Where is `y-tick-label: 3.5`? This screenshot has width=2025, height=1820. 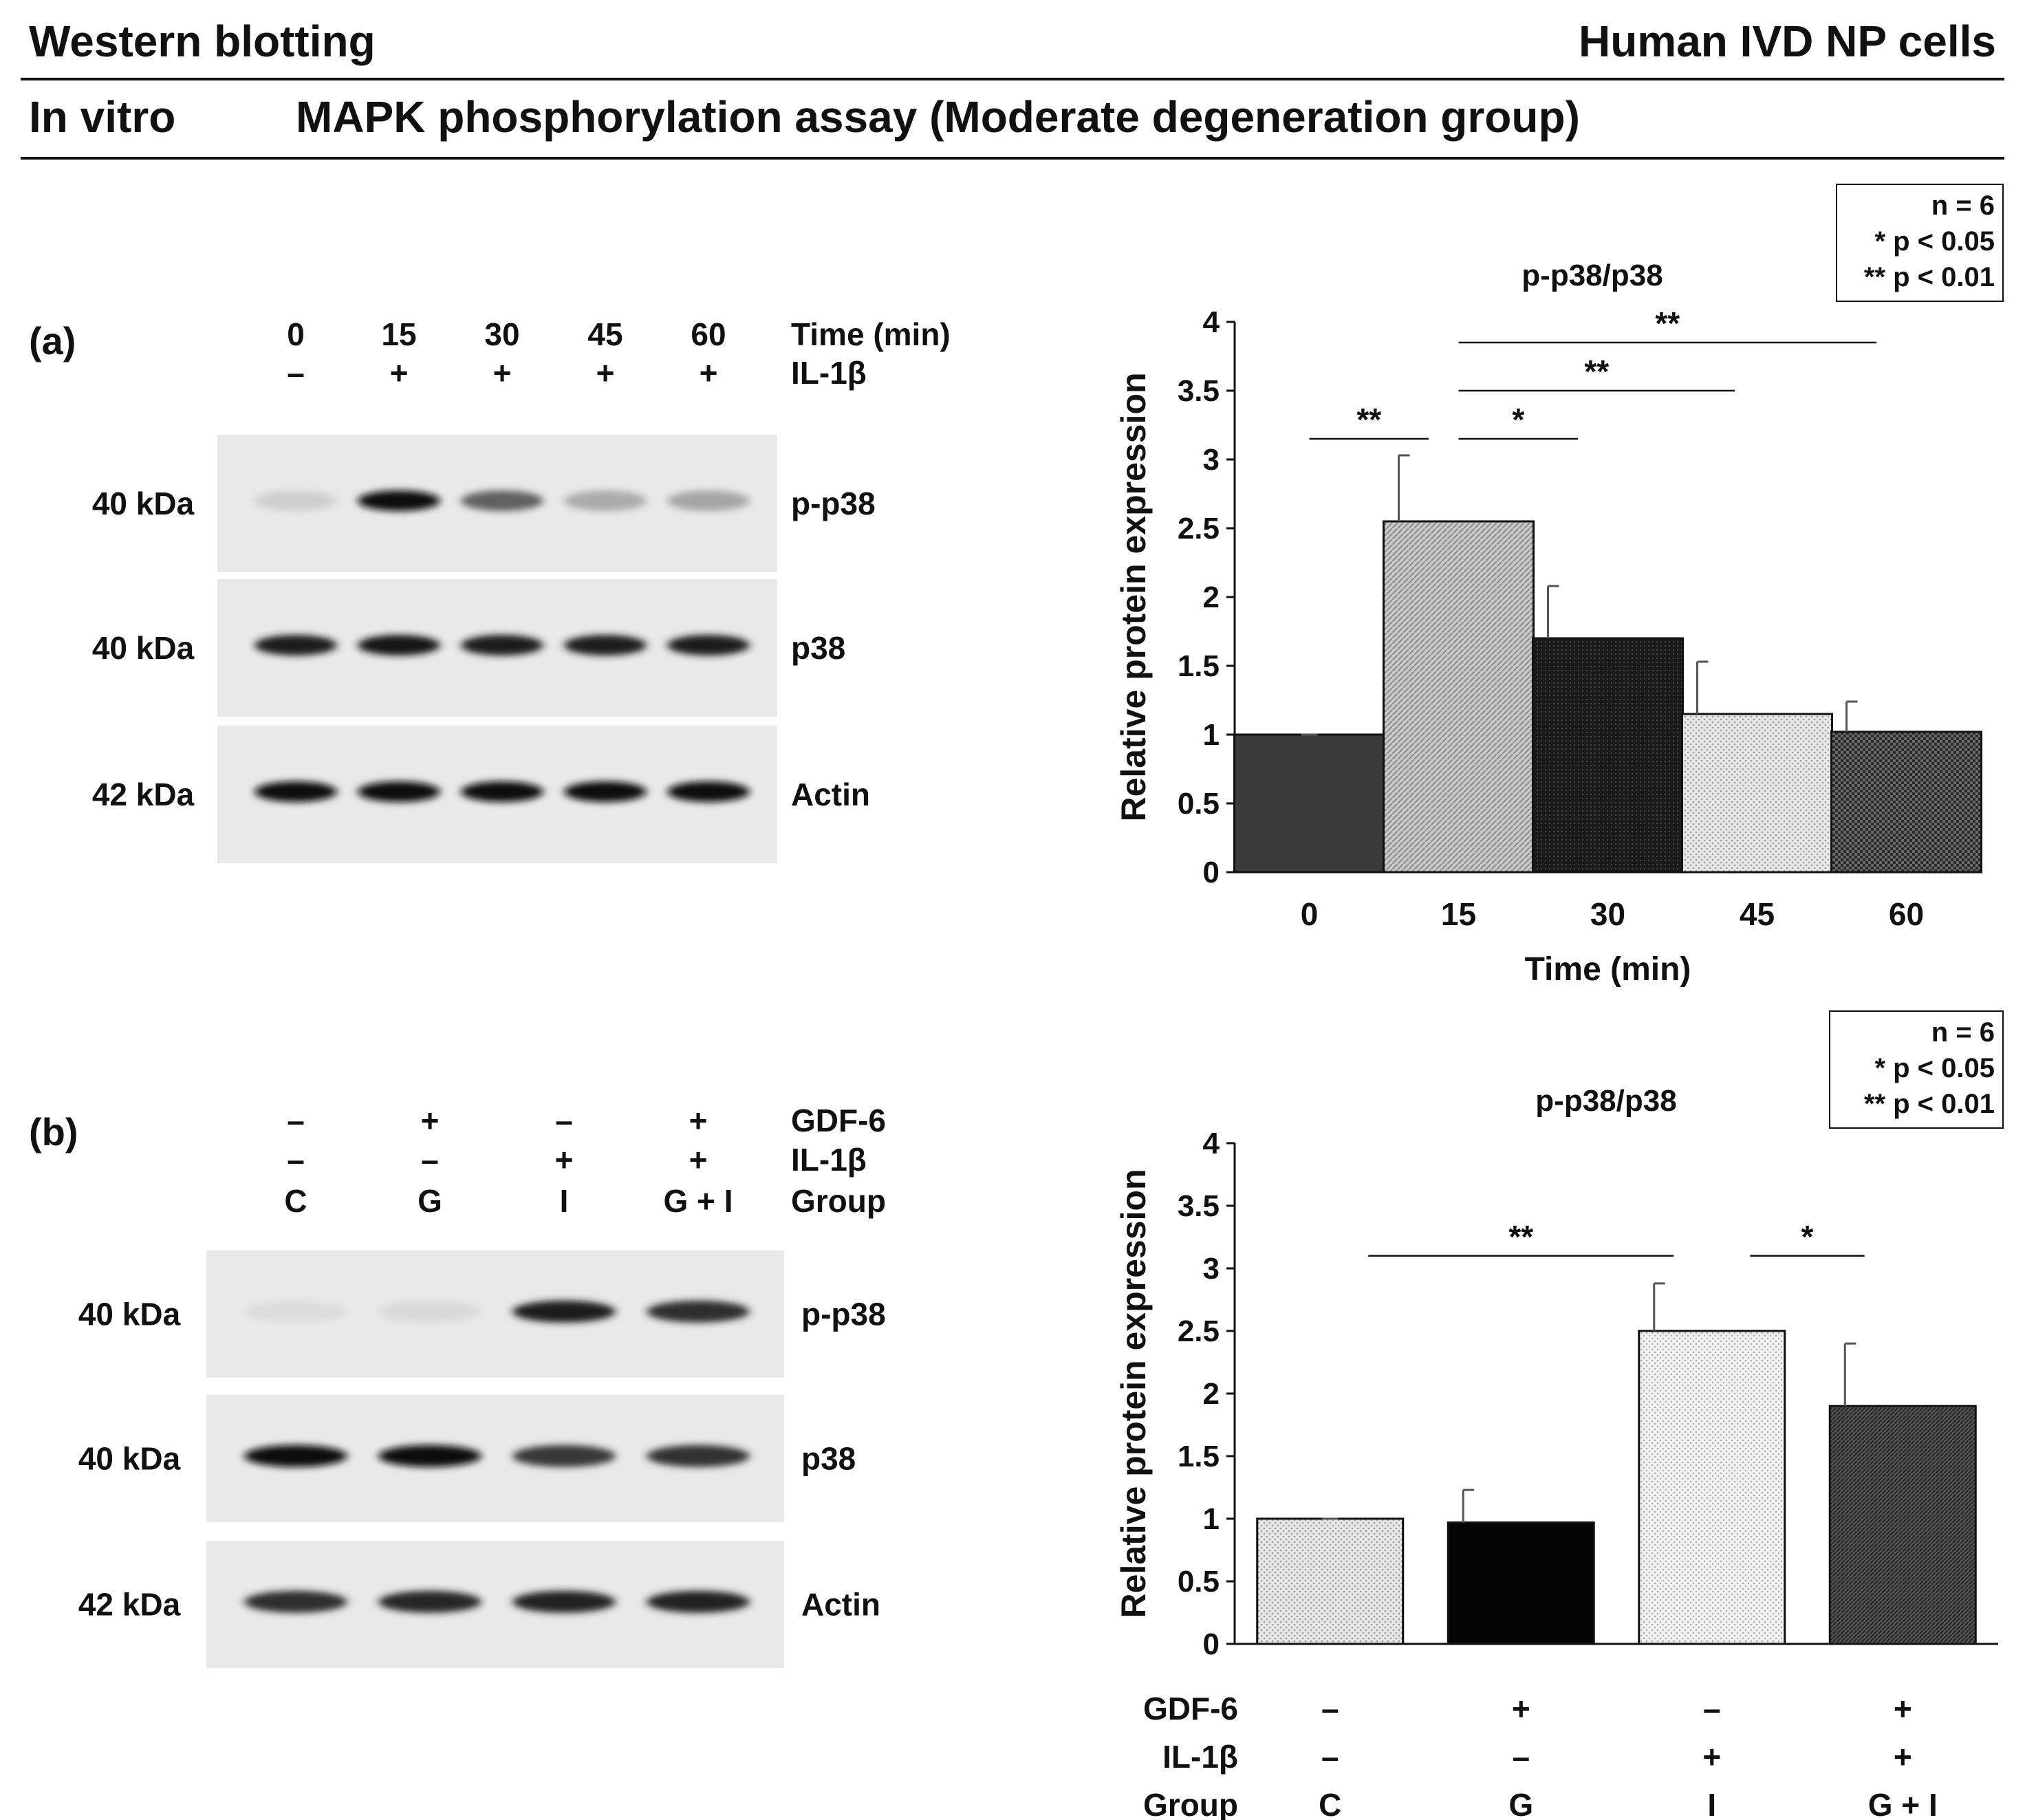
y-tick-label: 3.5 is located at coordinates (1199, 391).